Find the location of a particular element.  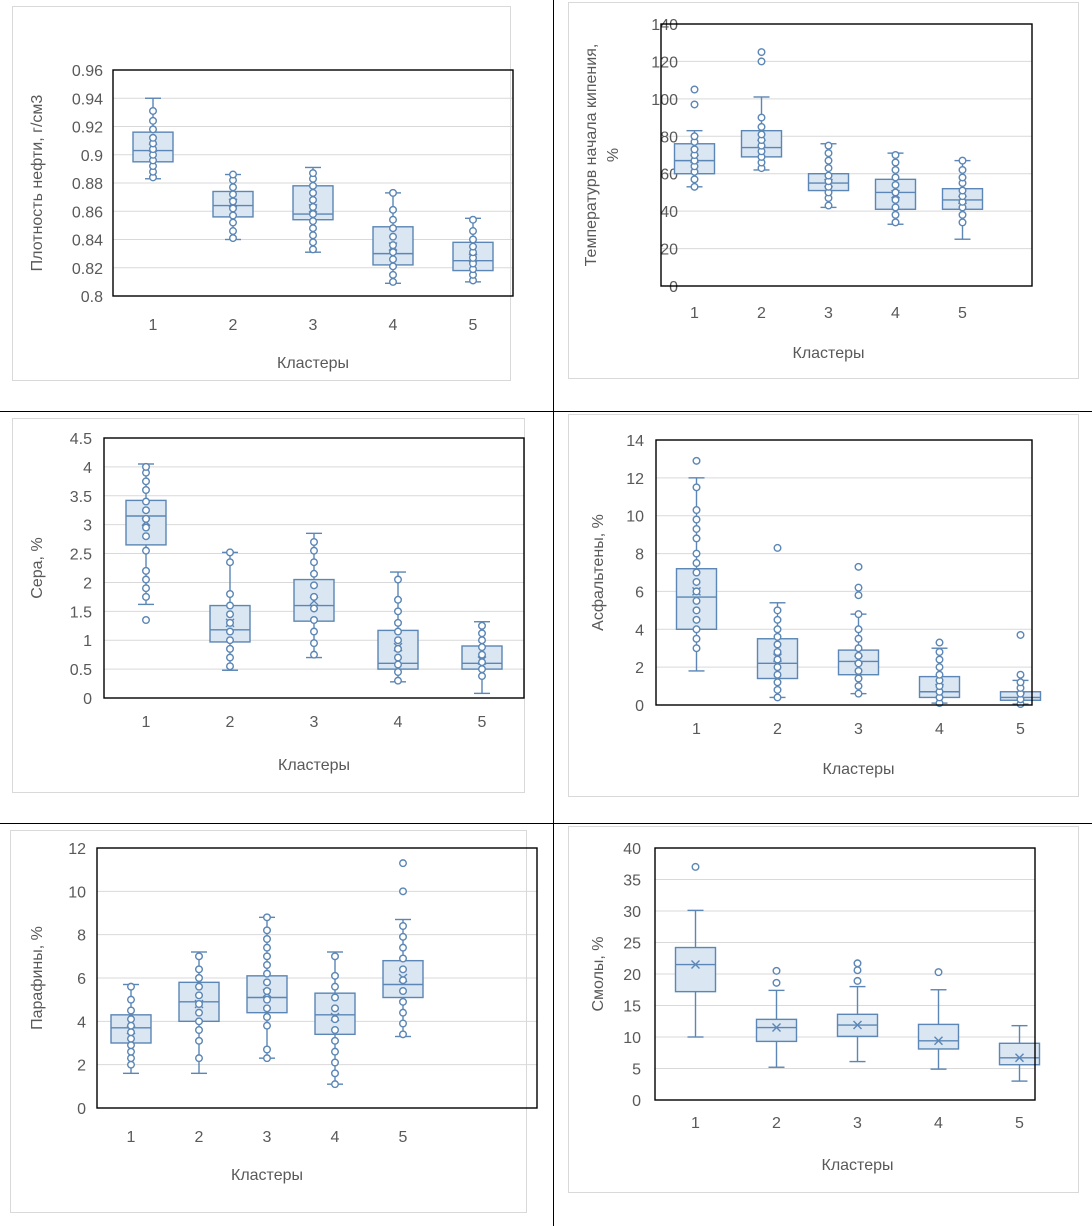

y-tick-label: 10 is located at coordinates (635, 517).